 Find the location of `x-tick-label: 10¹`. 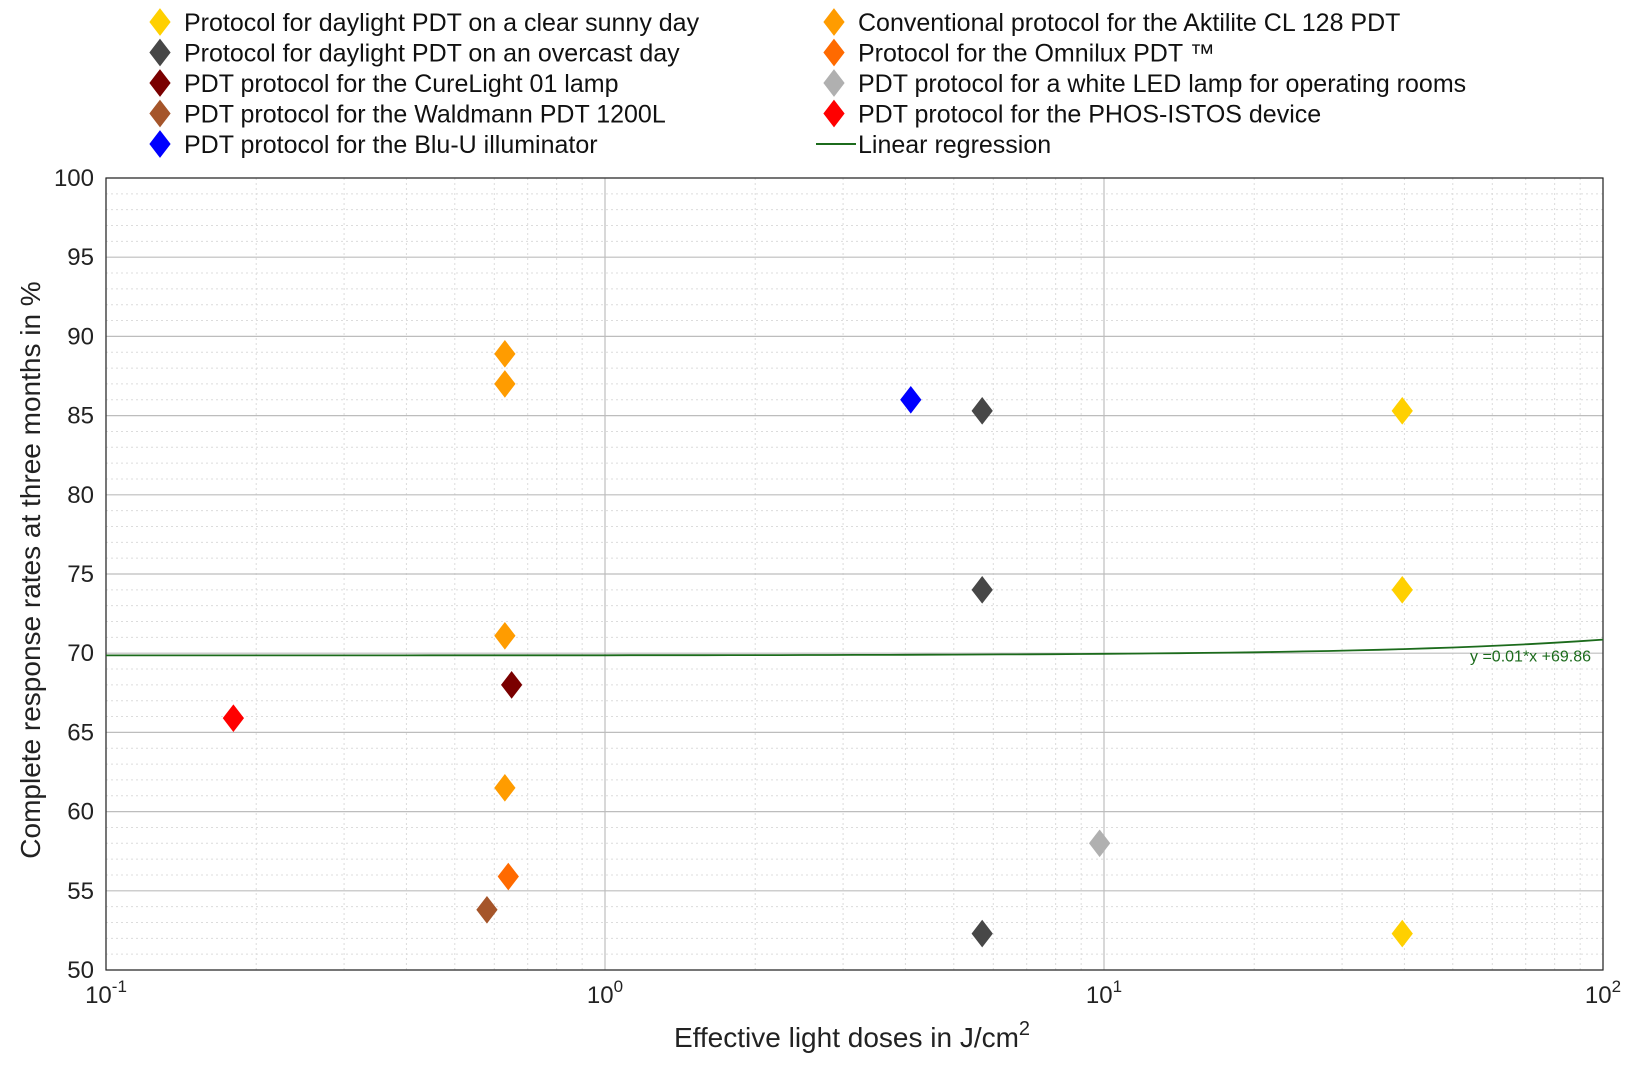

x-tick-label: 10¹ is located at coordinates (1104, 993).